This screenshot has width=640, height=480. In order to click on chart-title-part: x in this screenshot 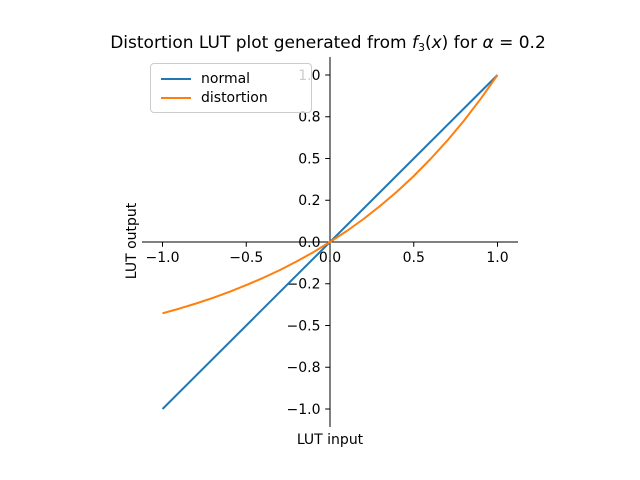, I will do `click(436, 43)`.